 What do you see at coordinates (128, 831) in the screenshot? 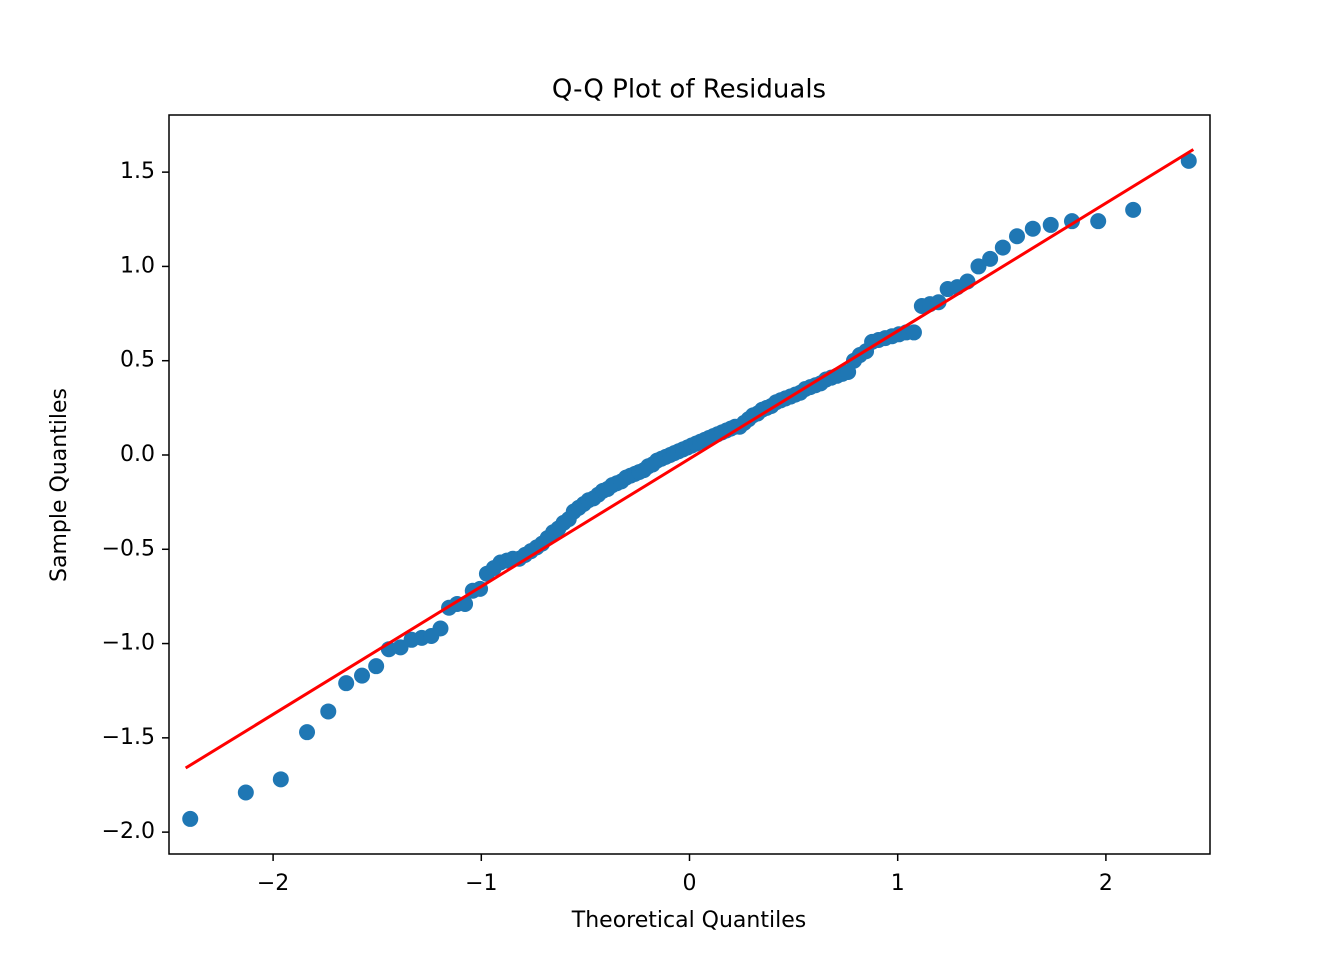
I see `y-tick-label: −2.0` at bounding box center [128, 831].